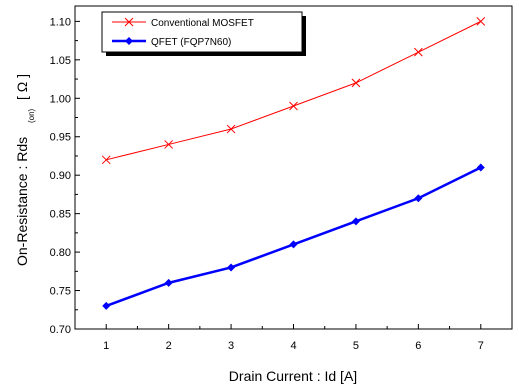 The width and height of the screenshot is (519, 389). What do you see at coordinates (60, 253) in the screenshot?
I see `y-tick-label: 0.80` at bounding box center [60, 253].